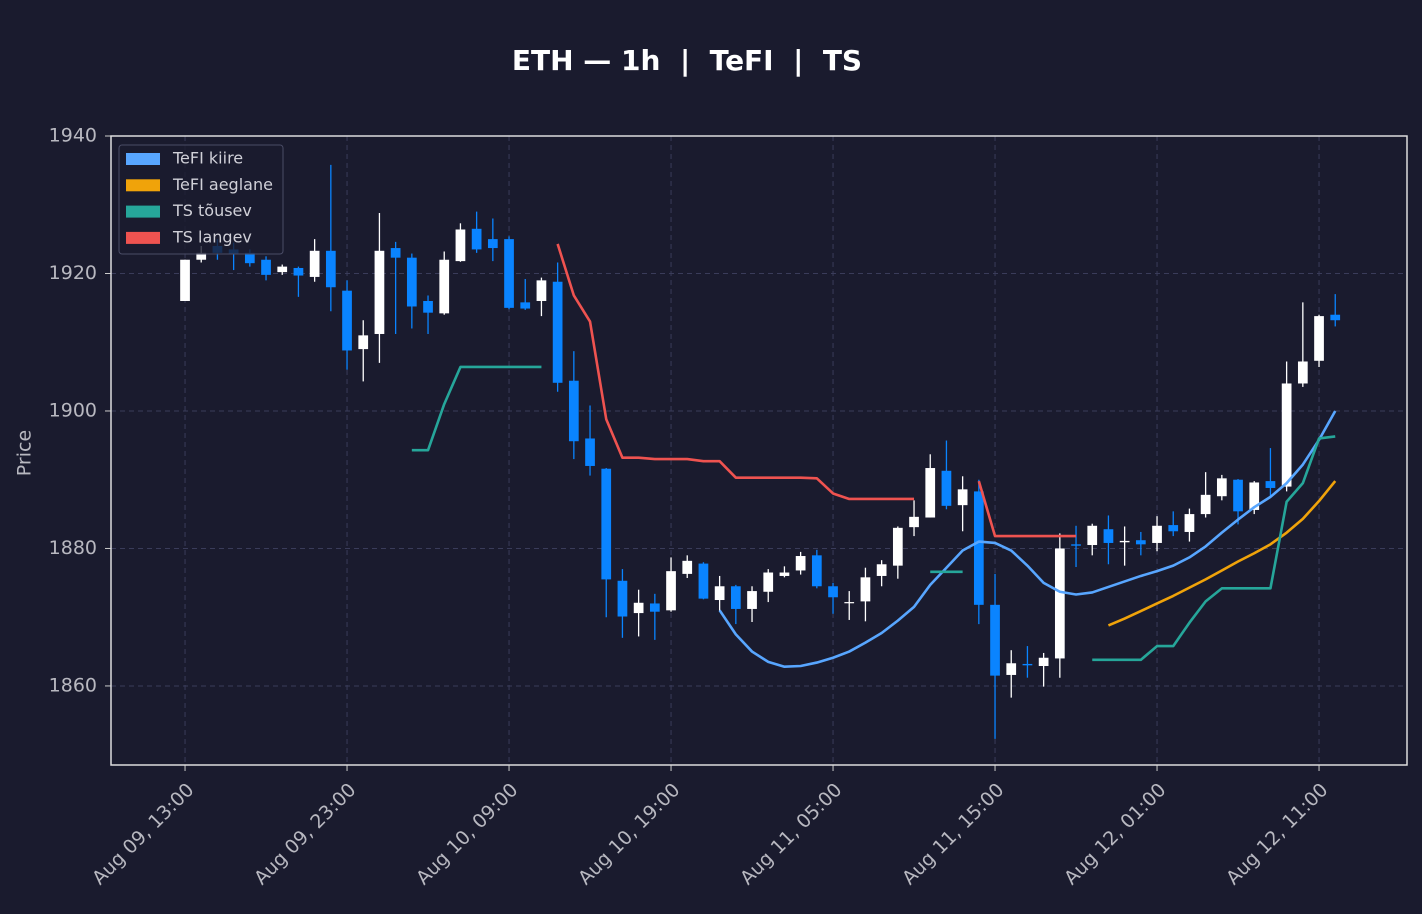 This screenshot has height=914, width=1422. Describe the element at coordinates (222, 184) in the screenshot. I see `legend-label: TeFI aeglane` at that location.